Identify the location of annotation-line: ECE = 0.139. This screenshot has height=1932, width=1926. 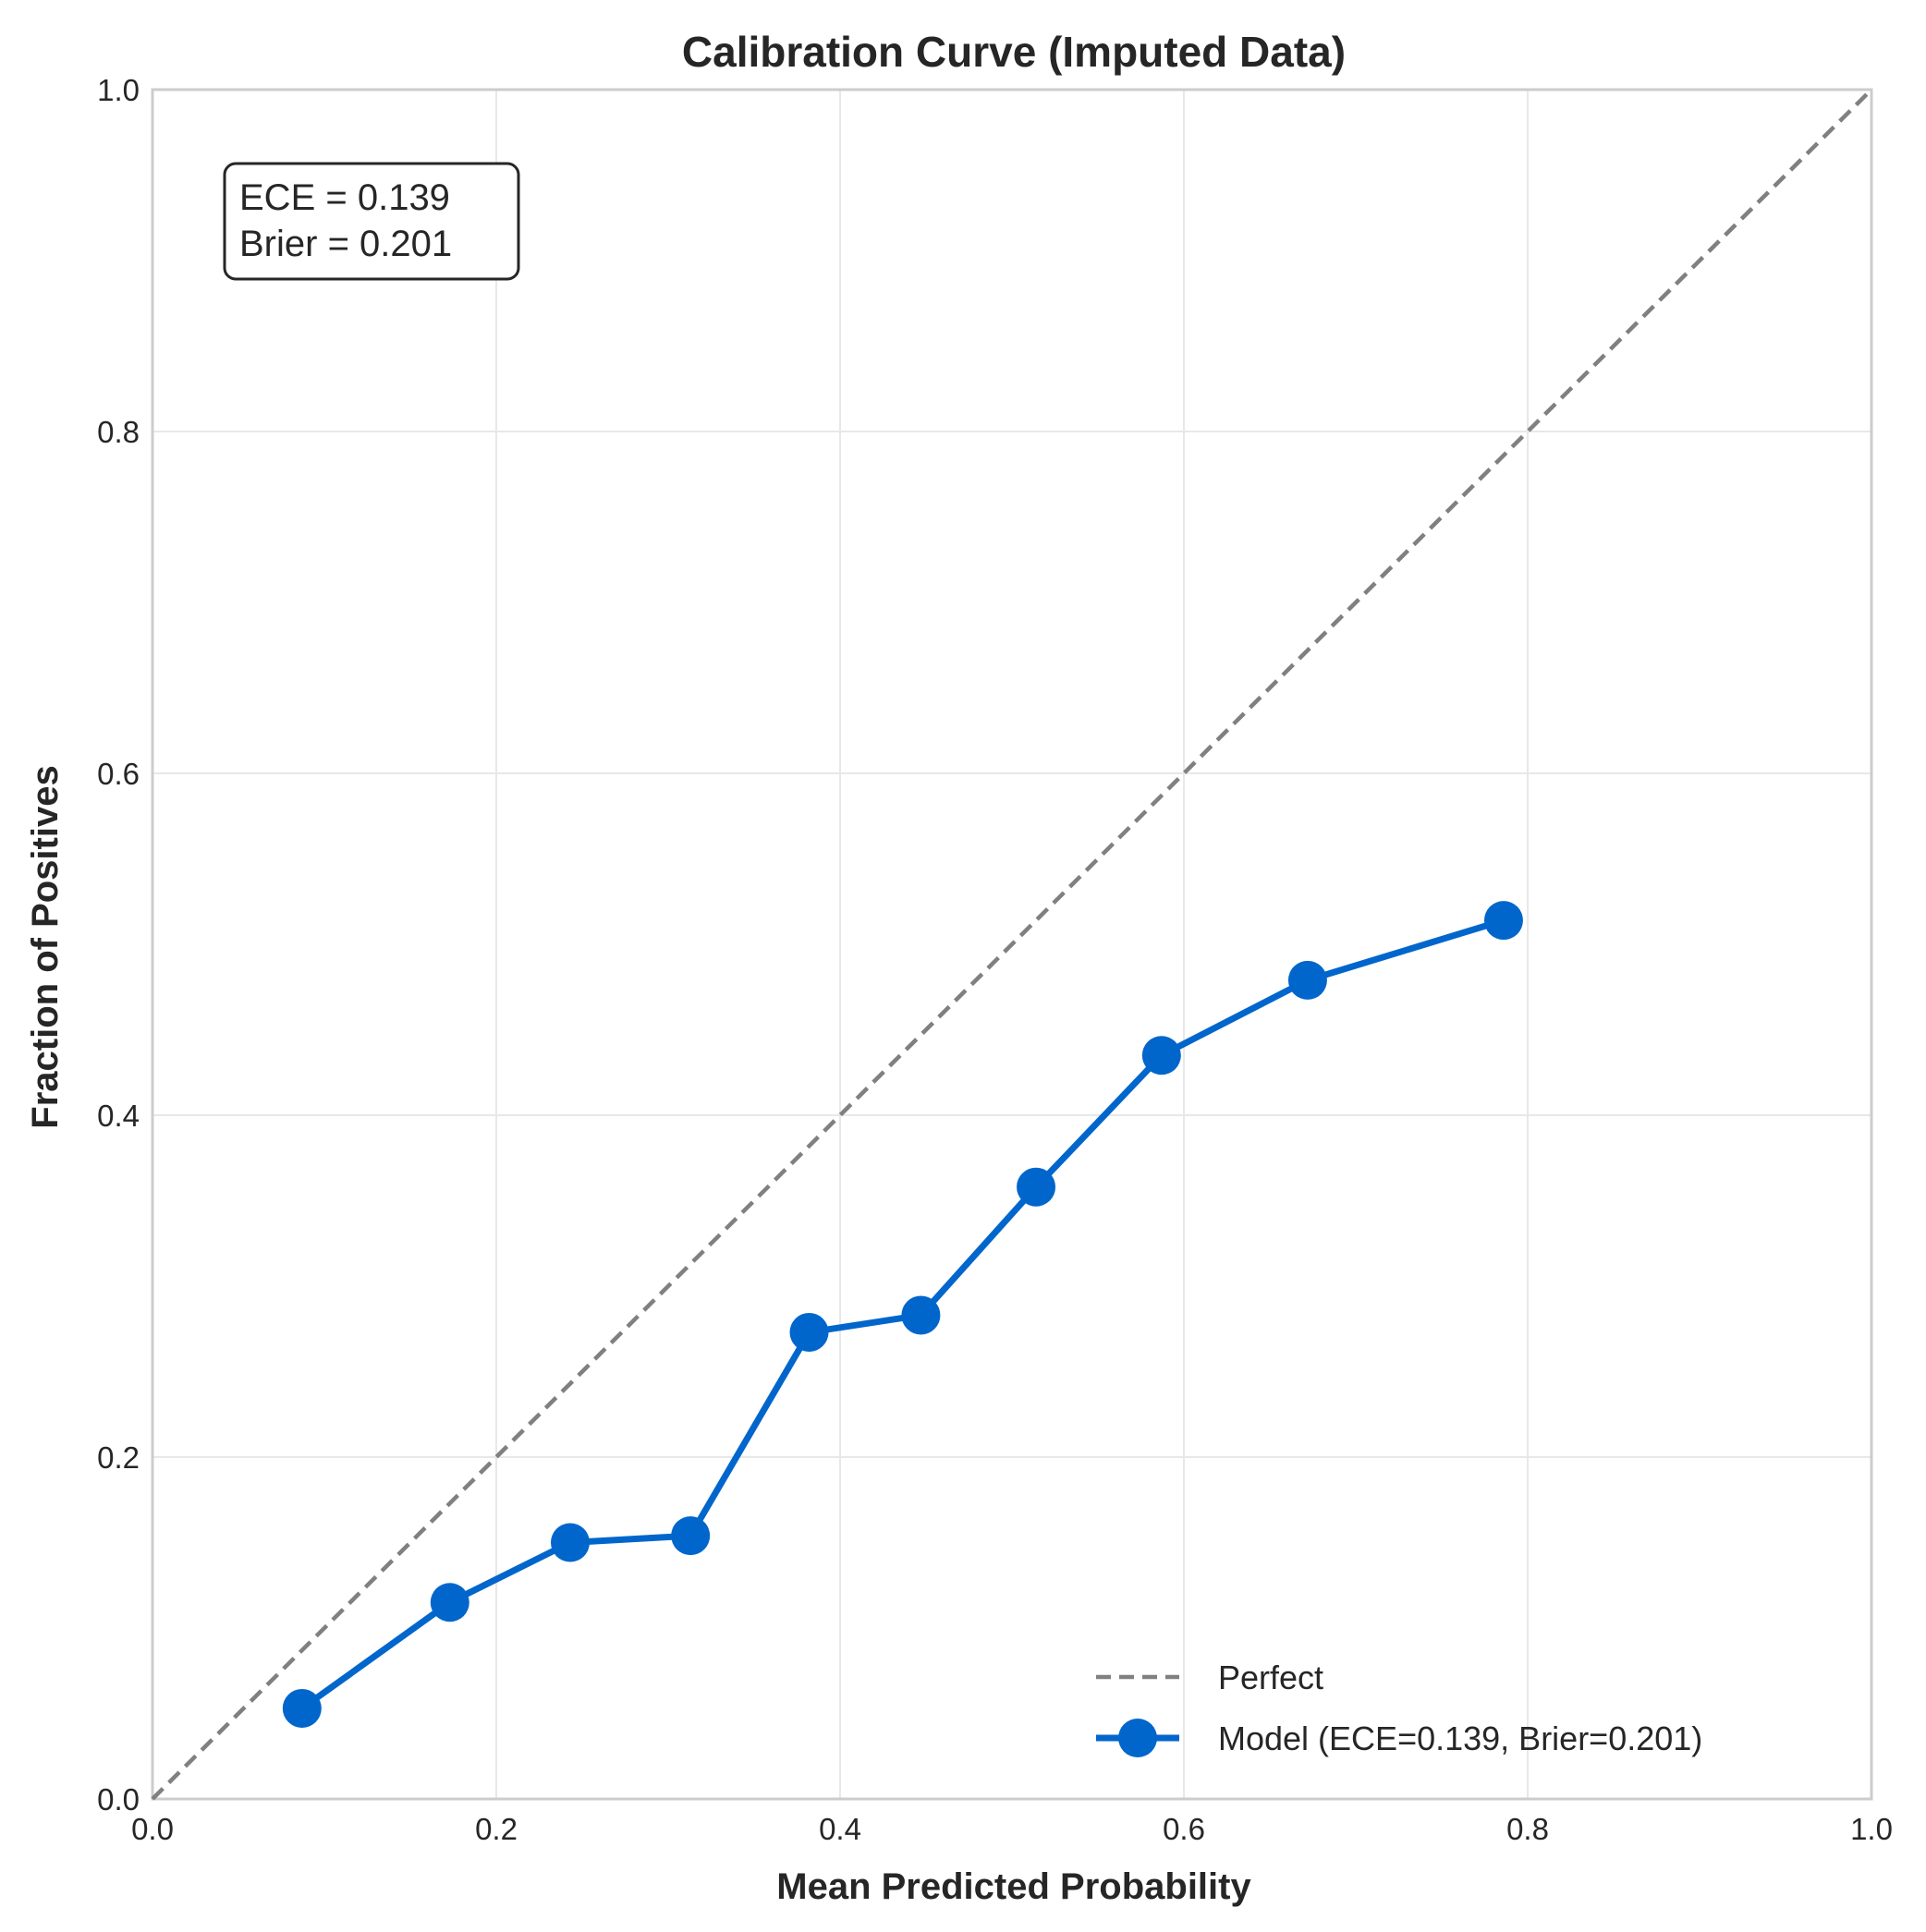
(344, 197).